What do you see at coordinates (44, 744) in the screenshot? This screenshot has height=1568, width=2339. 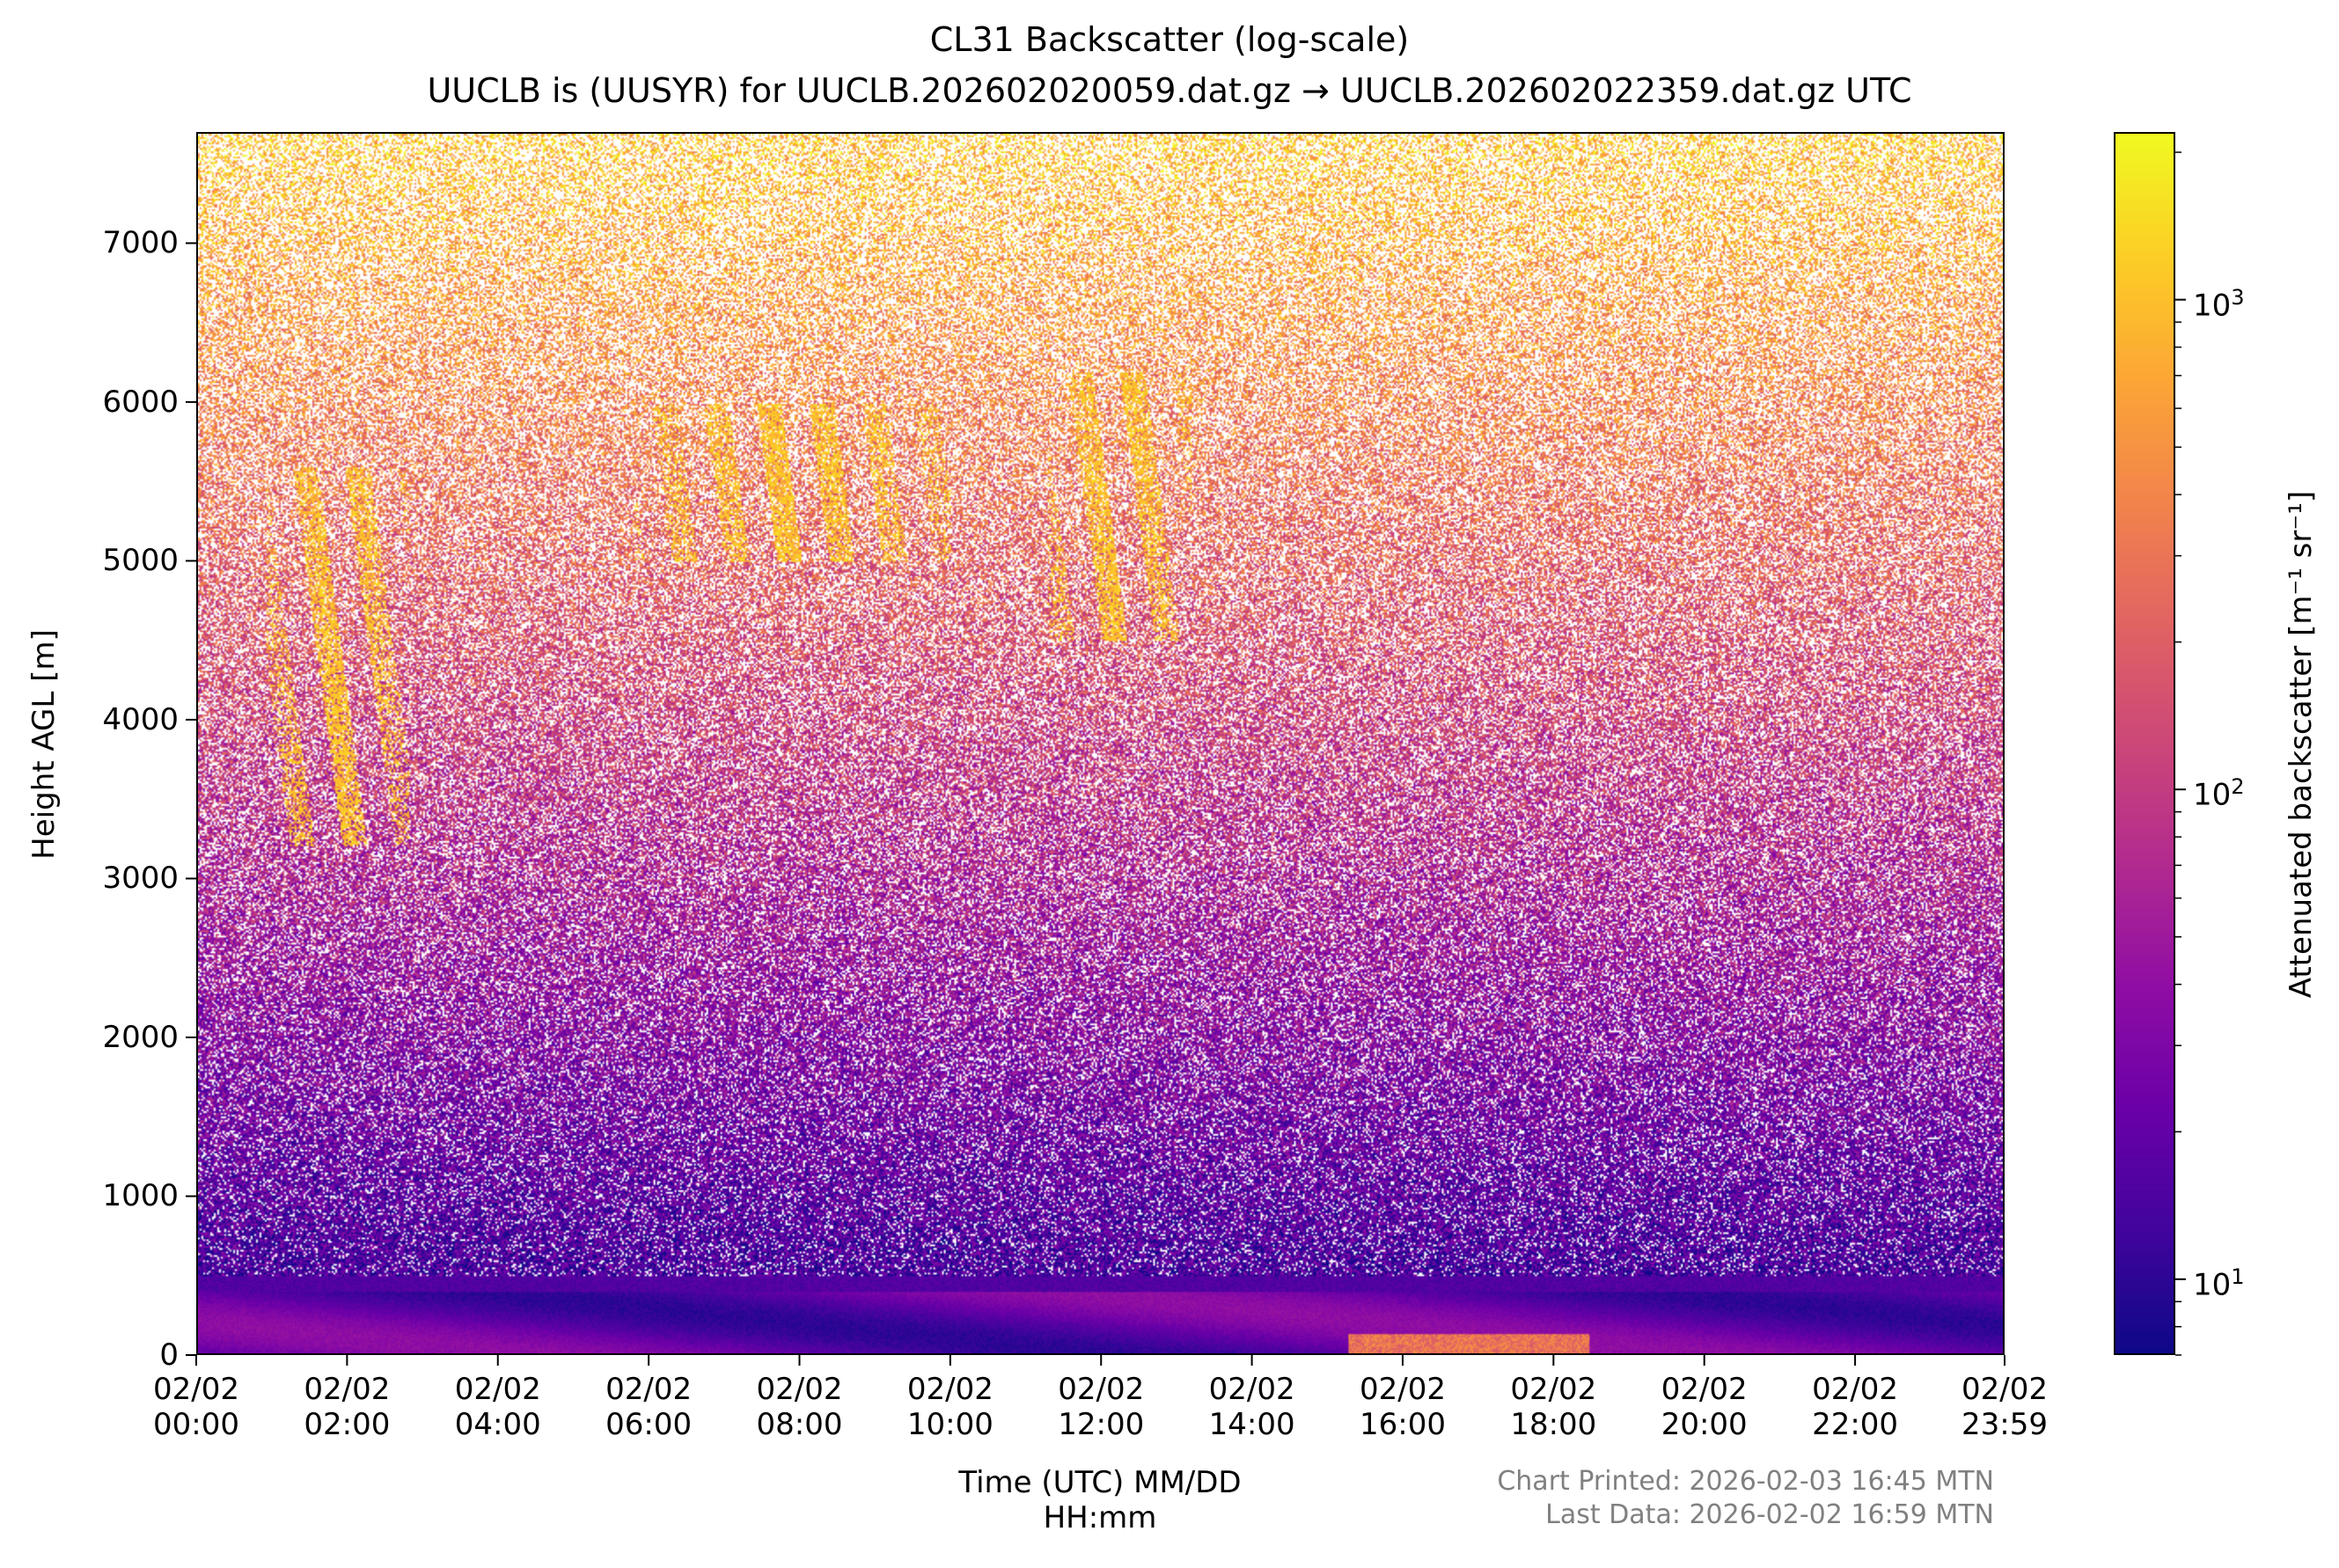 I see `y-axis-label: Height AGL [m]` at bounding box center [44, 744].